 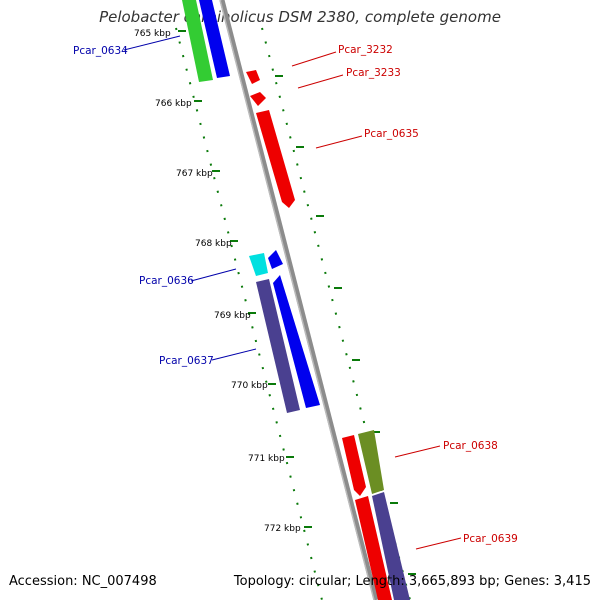 I want to click on tick-label: 766 kbp, so click(x=173, y=104).